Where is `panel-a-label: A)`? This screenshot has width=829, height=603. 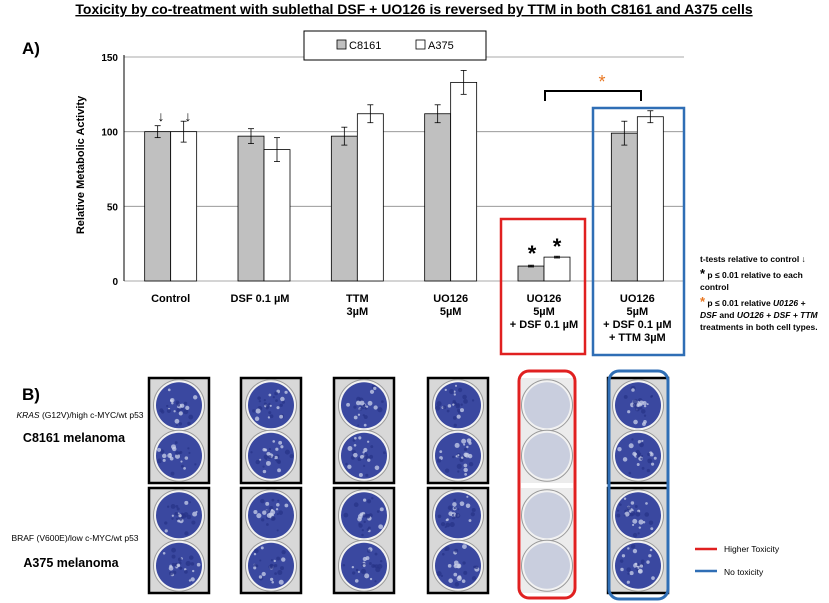
panel-a-label: A) is located at coordinates (31, 48).